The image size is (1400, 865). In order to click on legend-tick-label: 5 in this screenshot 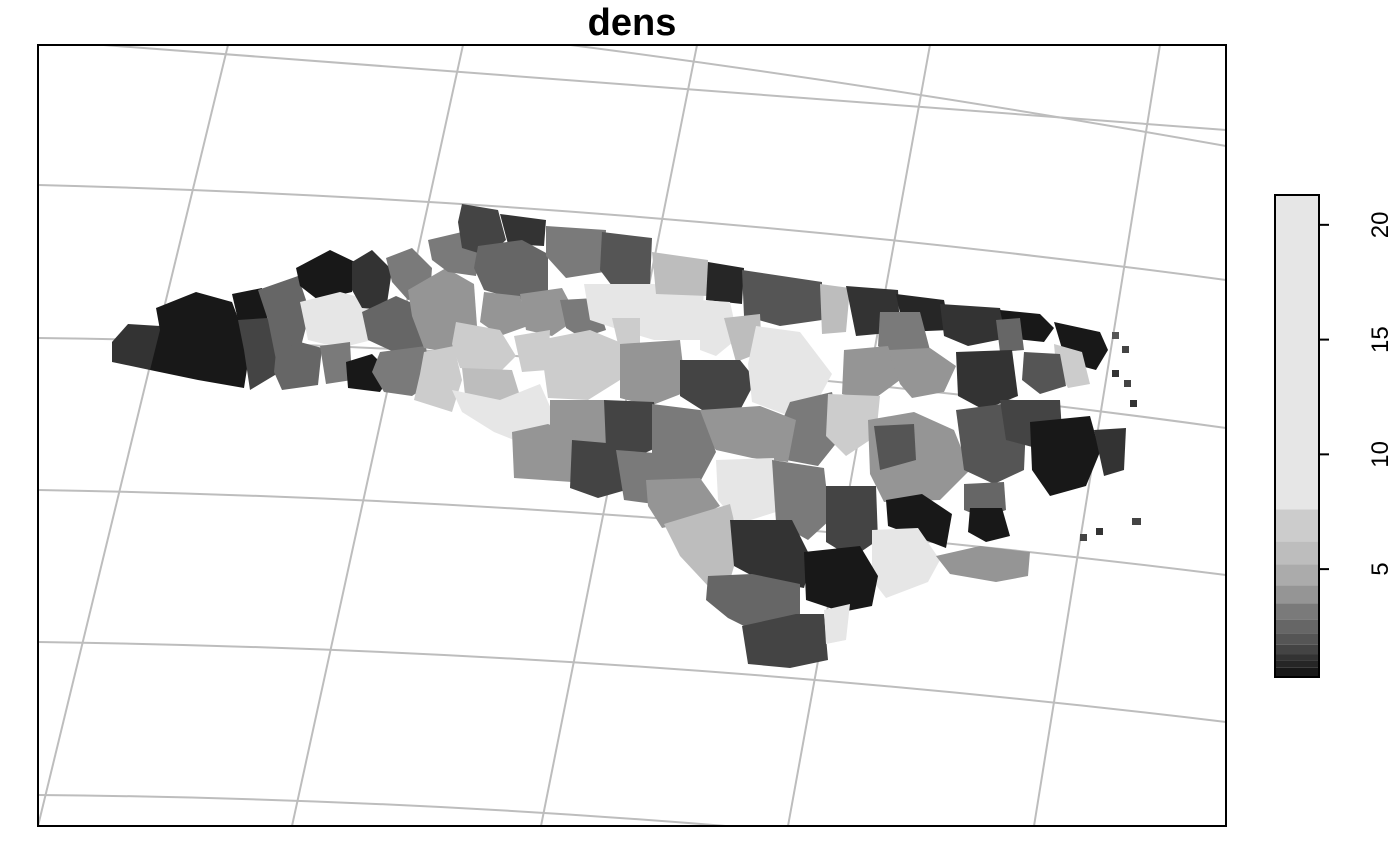, I will do `click(1380, 568)`.